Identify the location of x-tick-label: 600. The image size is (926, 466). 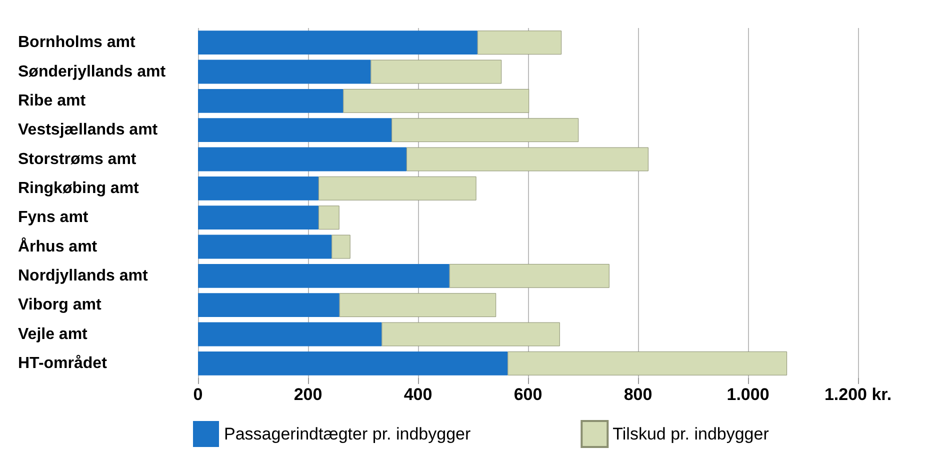
(528, 394).